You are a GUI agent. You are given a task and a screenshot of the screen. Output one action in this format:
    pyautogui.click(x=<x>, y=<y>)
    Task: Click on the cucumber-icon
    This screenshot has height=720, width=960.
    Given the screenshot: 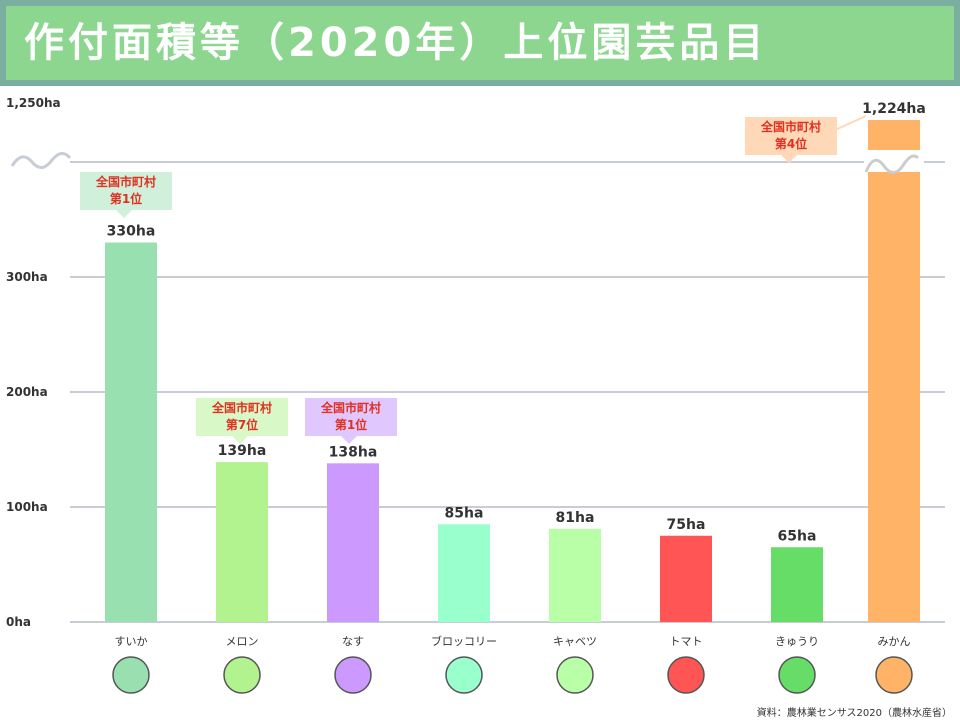 What is the action you would take?
    pyautogui.click(x=797, y=675)
    